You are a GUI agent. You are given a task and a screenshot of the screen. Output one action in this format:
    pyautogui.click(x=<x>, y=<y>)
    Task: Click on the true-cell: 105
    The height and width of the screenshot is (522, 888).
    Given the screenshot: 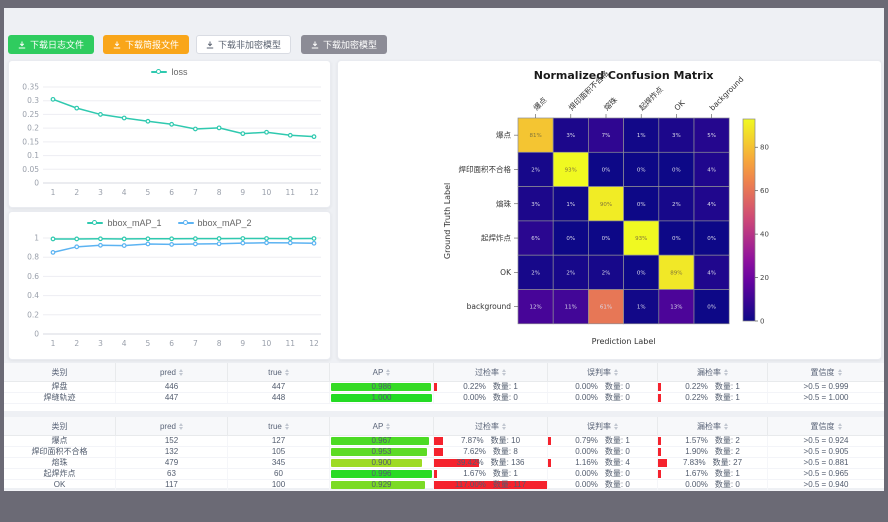 What is the action you would take?
    pyautogui.click(x=279, y=452)
    